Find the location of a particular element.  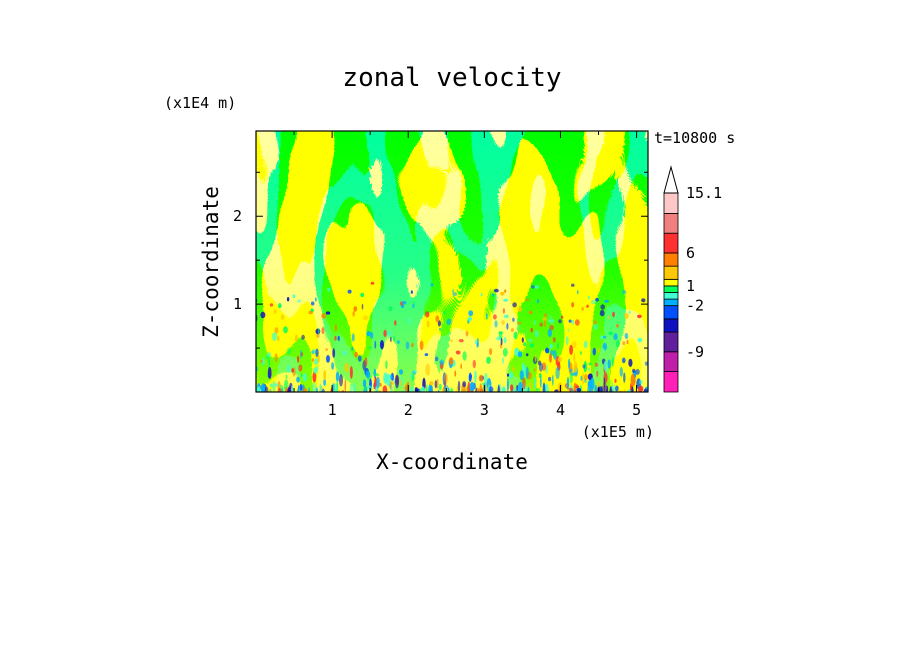

x-tick-label: 2 is located at coordinates (408, 410).